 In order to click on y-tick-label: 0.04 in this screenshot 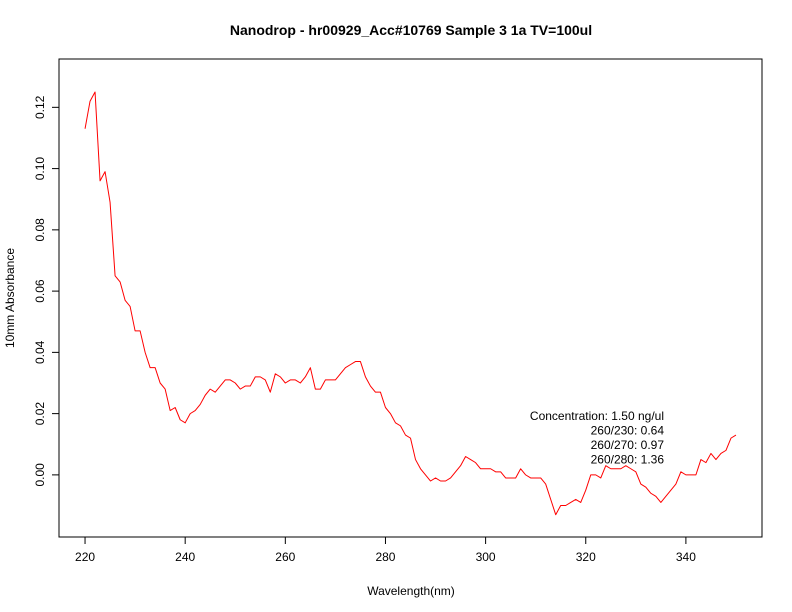, I will do `click(40, 352)`.